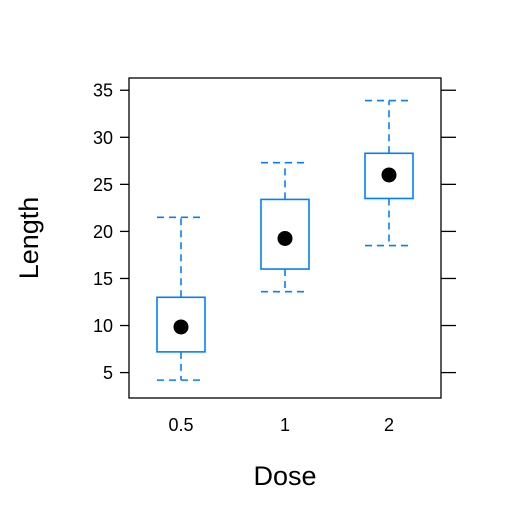 Image resolution: width=518 pixels, height=518 pixels. I want to click on y-tick-label: 20, so click(103, 232).